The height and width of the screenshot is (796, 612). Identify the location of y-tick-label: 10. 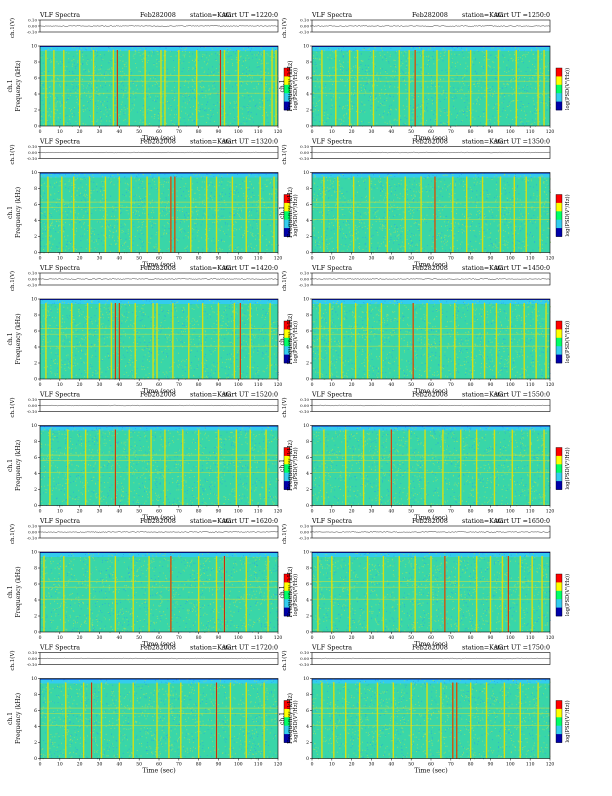
(34, 426).